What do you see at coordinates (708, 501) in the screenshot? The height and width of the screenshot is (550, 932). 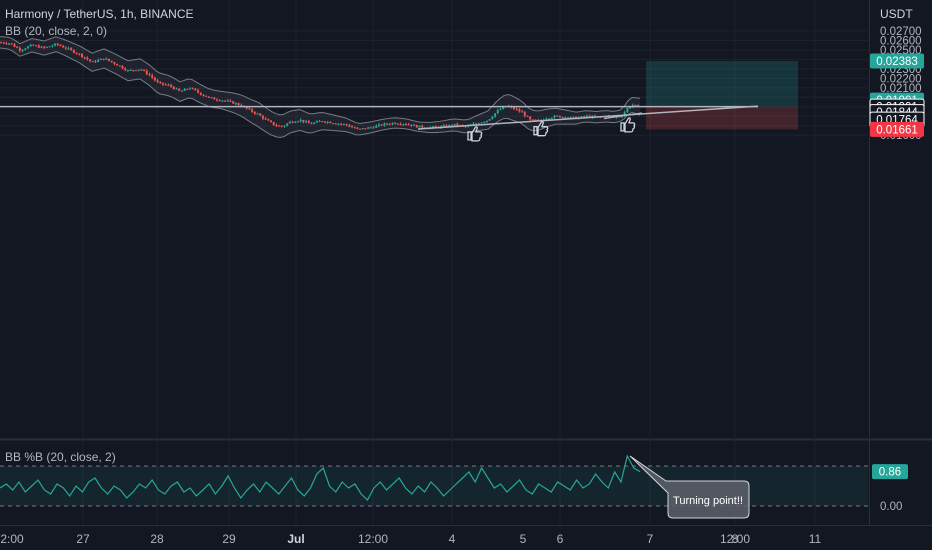 I see `callout-text: Turning point!!` at bounding box center [708, 501].